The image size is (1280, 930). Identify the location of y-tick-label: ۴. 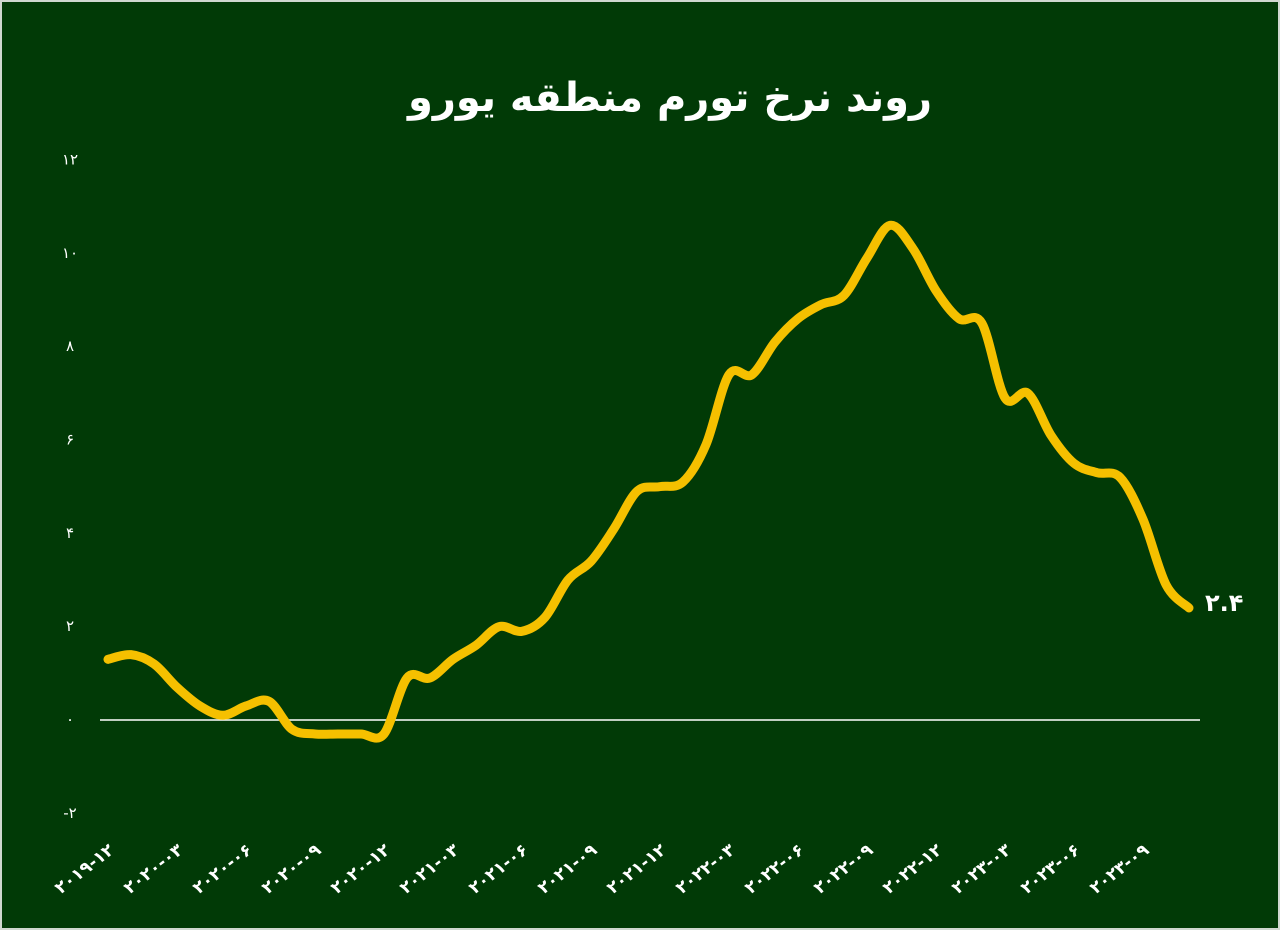
(70, 533).